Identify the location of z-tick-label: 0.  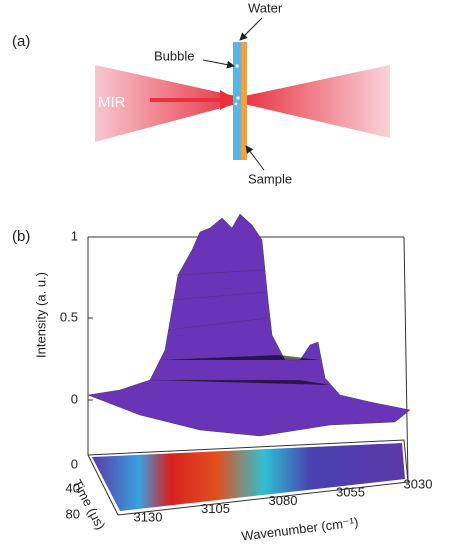
(74, 398).